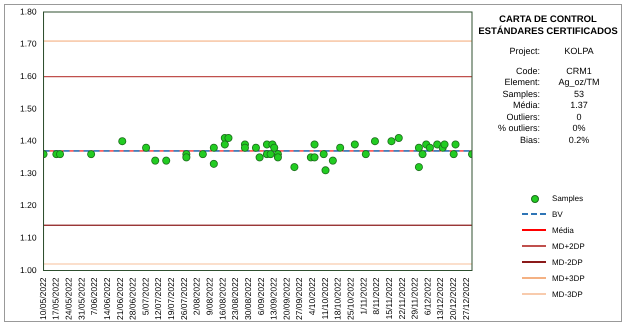  What do you see at coordinates (261, 296) in the screenshot?
I see `x-tick-label: 6/09/2022` at bounding box center [261, 296].